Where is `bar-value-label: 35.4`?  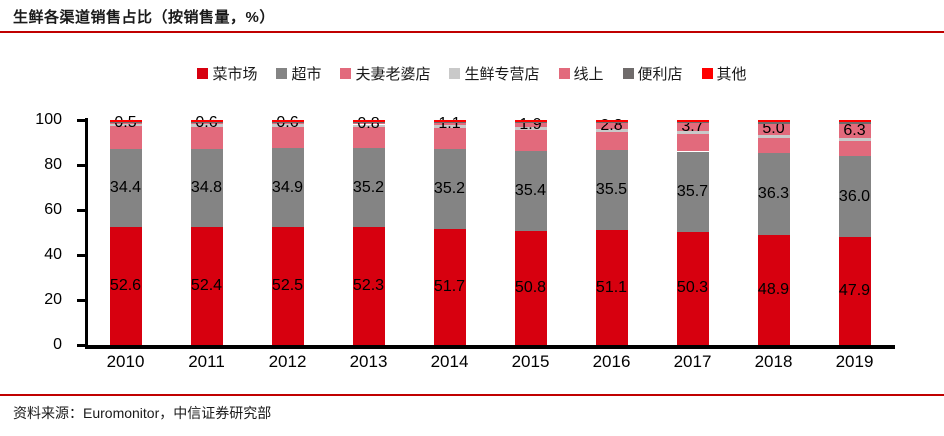
bar-value-label: 35.4 is located at coordinates (530, 190).